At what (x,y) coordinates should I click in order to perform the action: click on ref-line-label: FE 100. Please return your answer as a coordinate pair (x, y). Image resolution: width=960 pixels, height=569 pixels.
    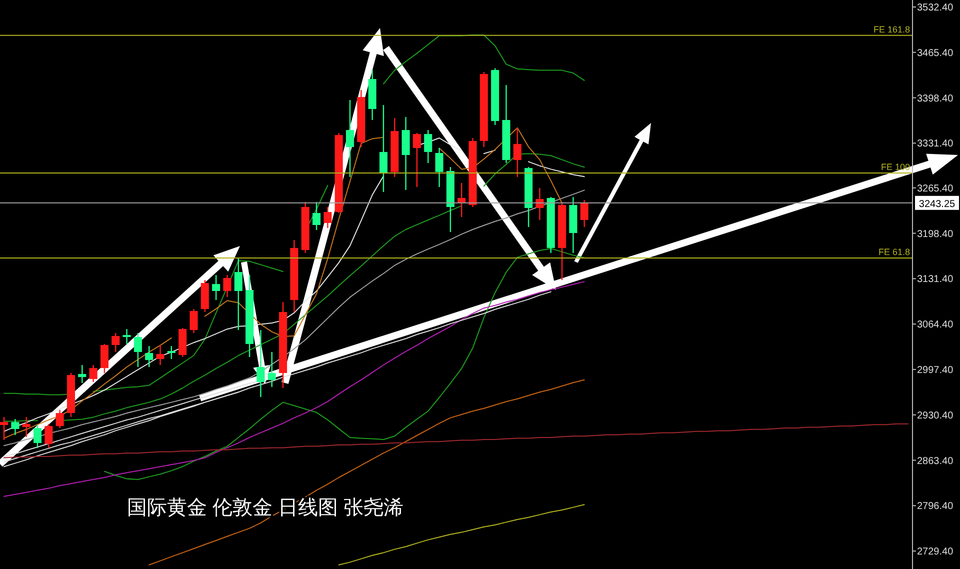
    Looking at the image, I should click on (895, 167).